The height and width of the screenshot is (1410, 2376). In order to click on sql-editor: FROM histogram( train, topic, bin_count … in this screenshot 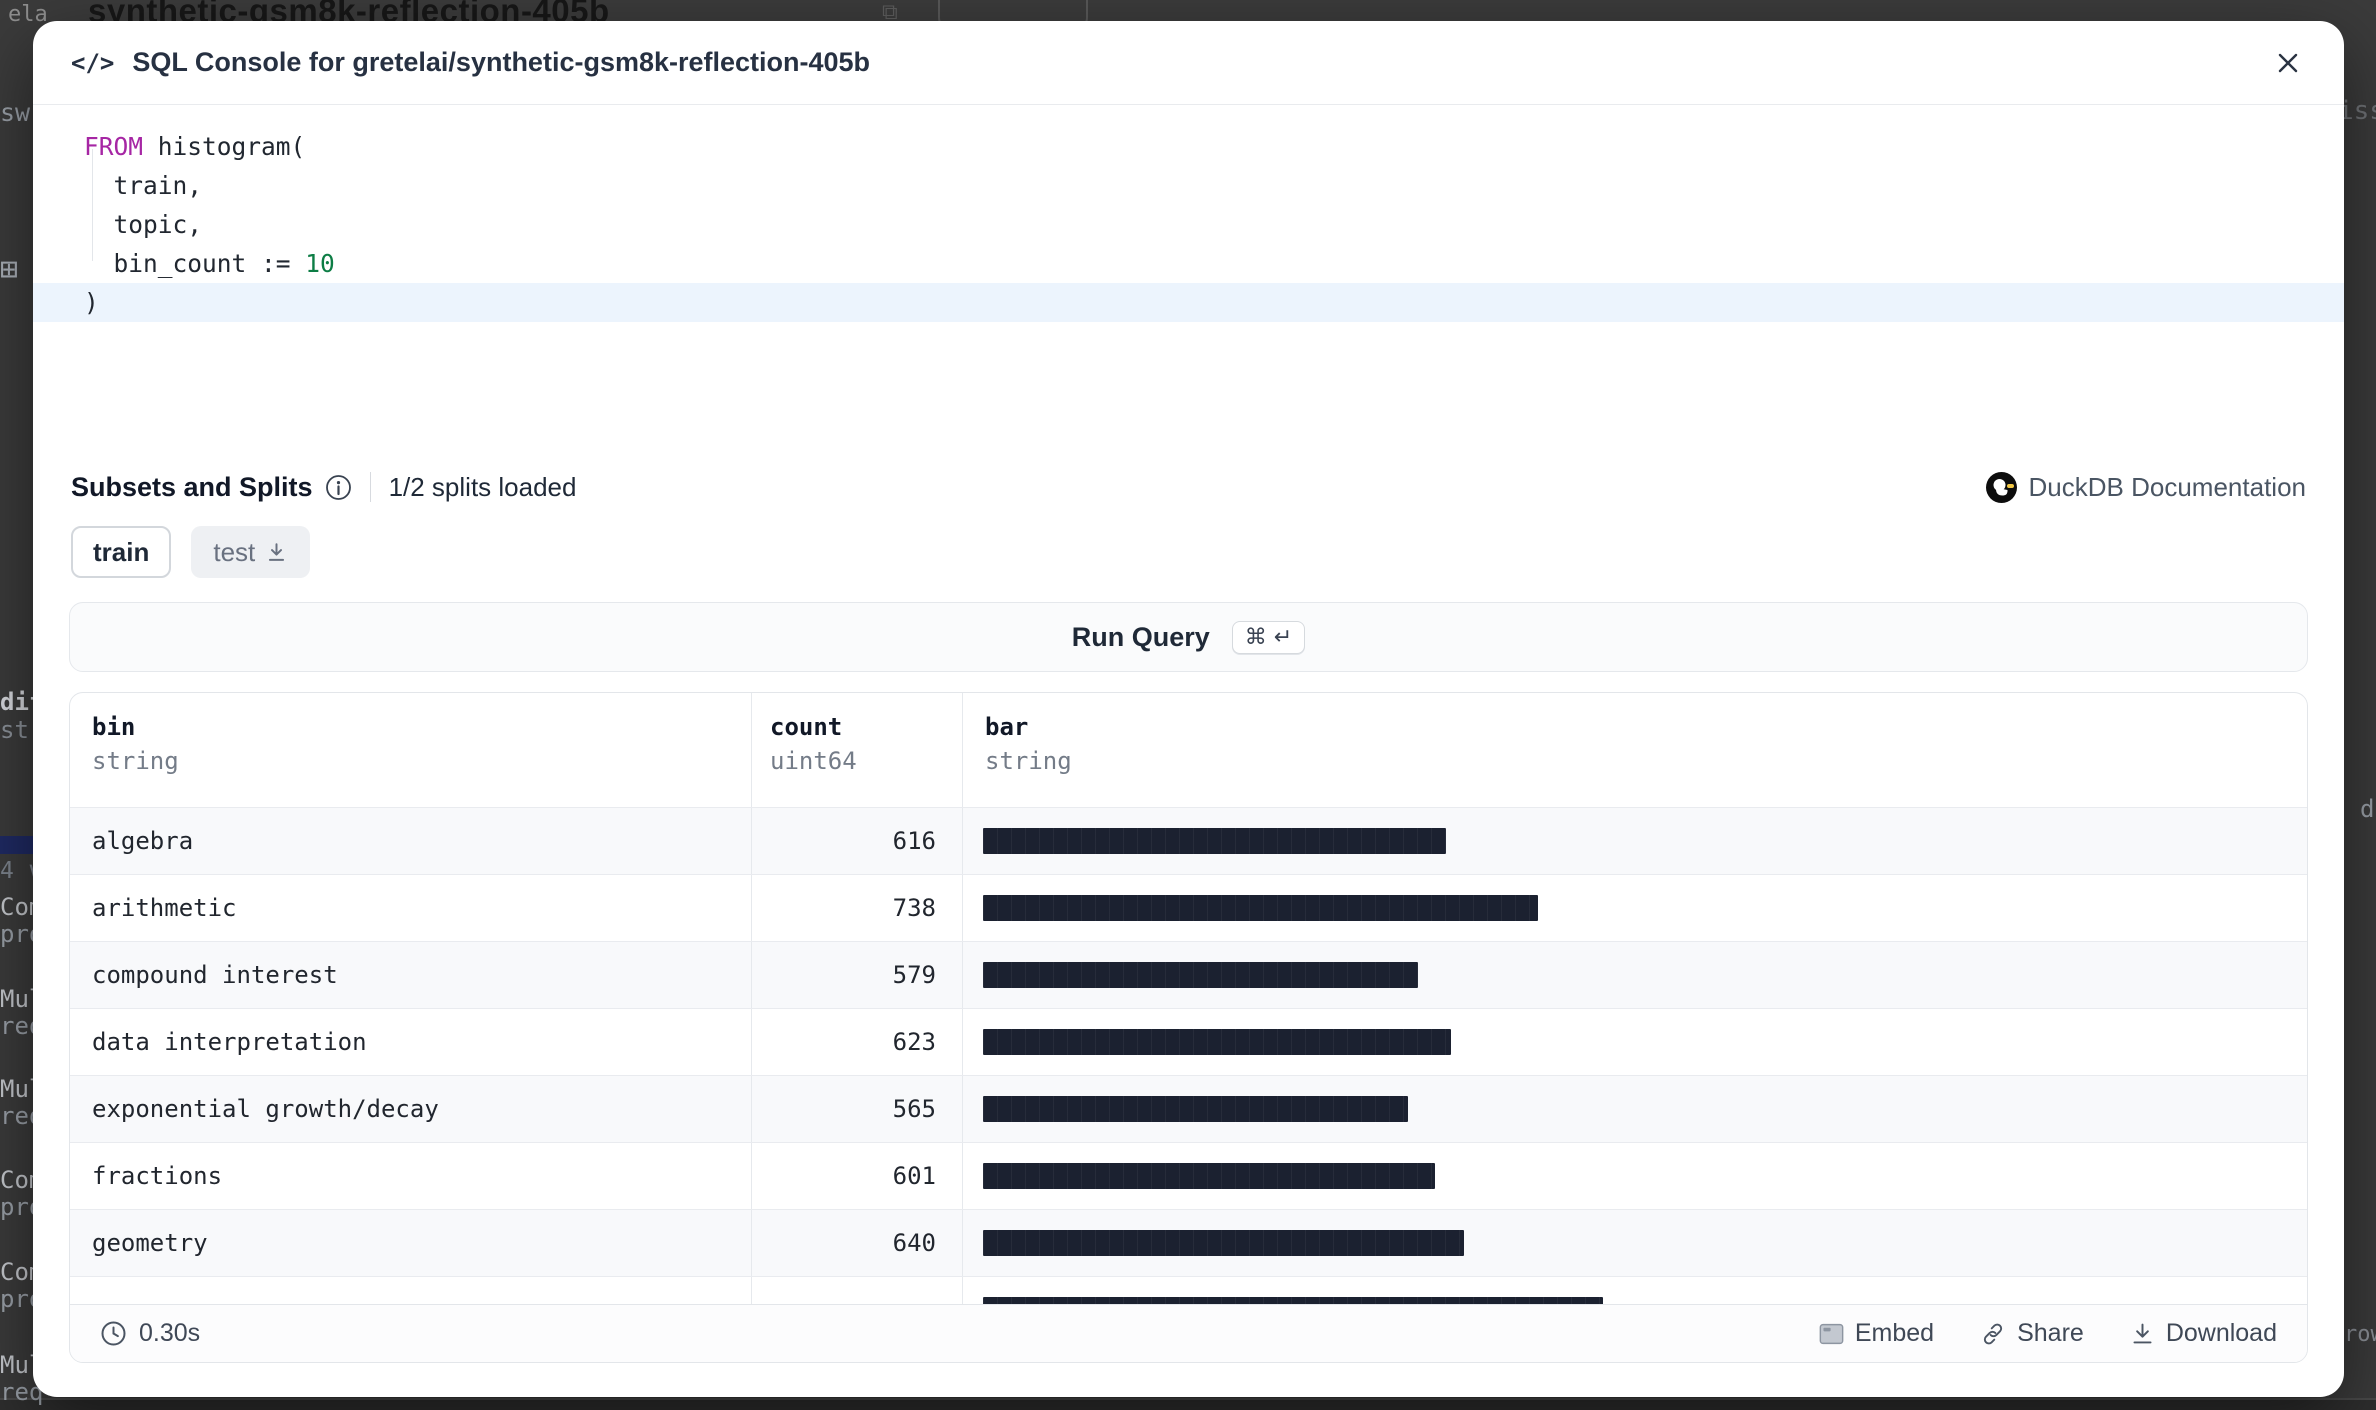, I will do `click(1188, 213)`.